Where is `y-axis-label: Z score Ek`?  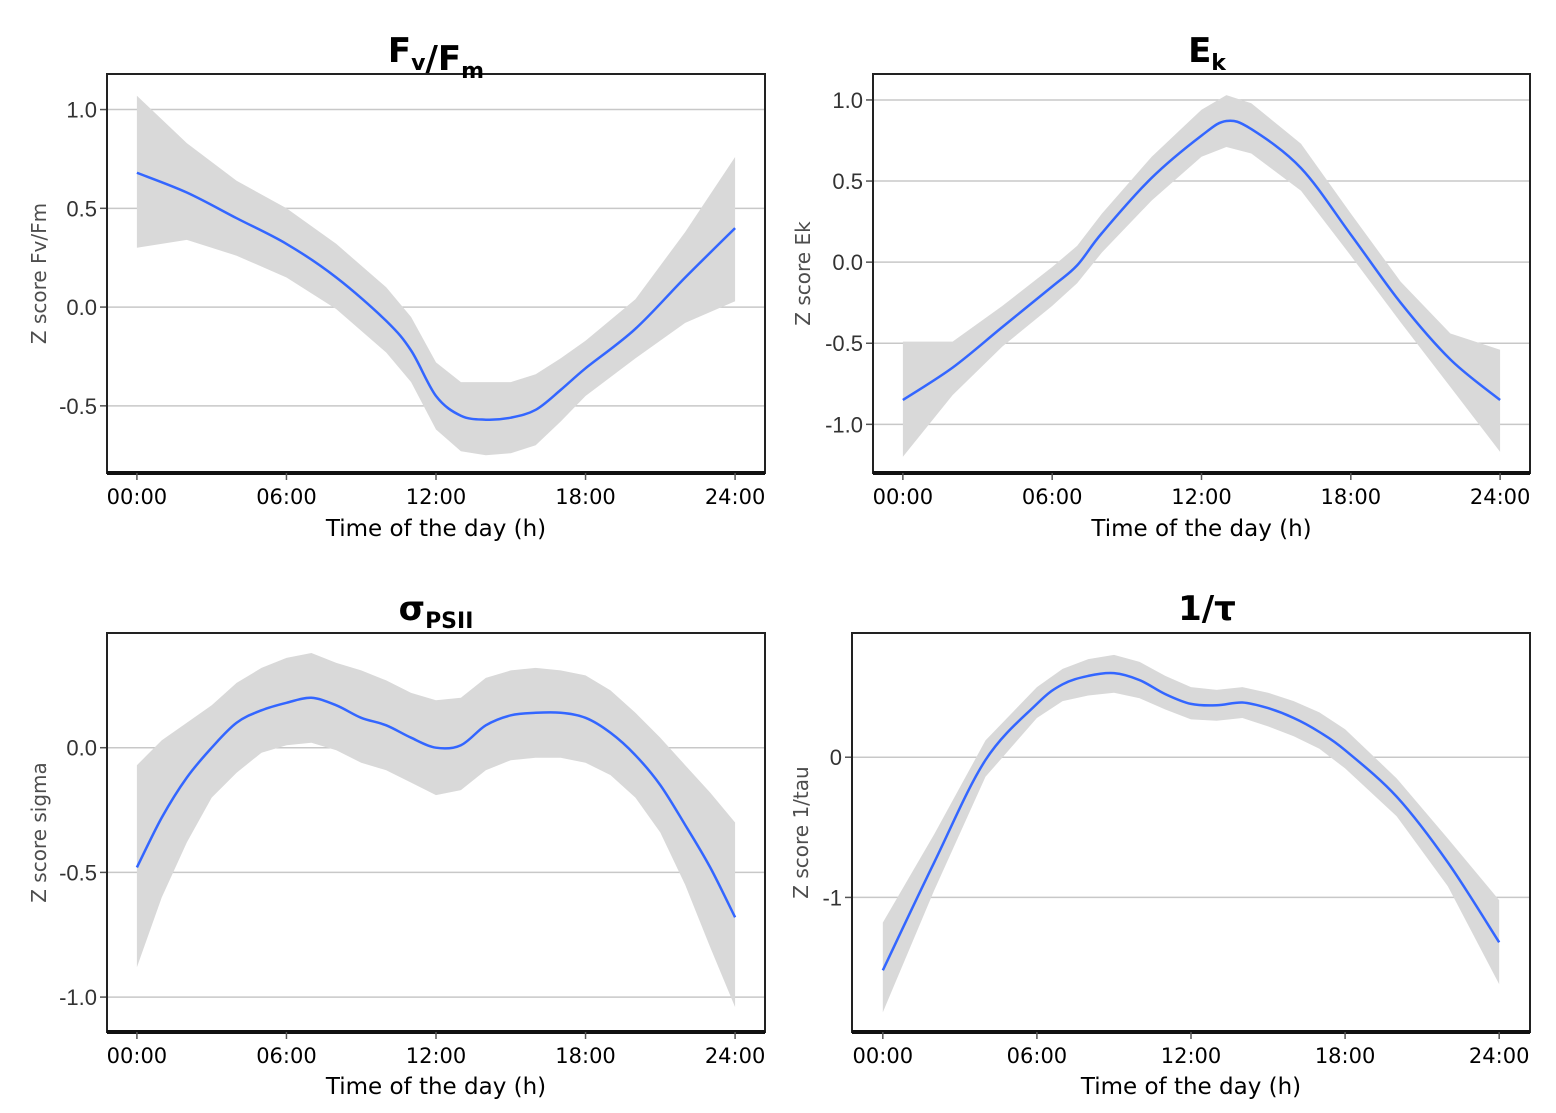 y-axis-label: Z score Ek is located at coordinates (803, 273).